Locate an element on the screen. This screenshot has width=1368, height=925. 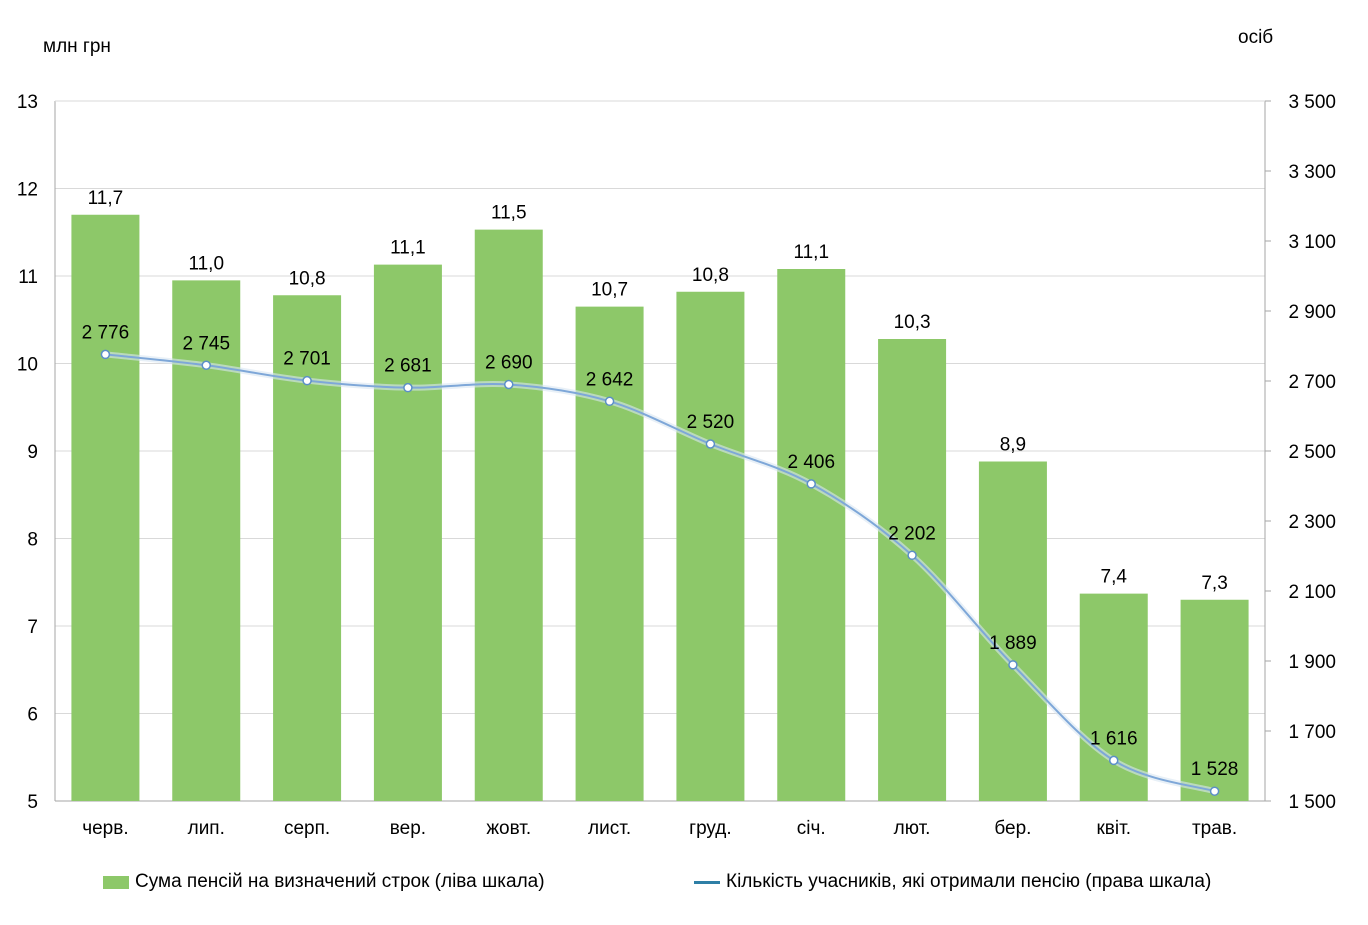
right-tick-label: 3 100 is located at coordinates (1312, 242).